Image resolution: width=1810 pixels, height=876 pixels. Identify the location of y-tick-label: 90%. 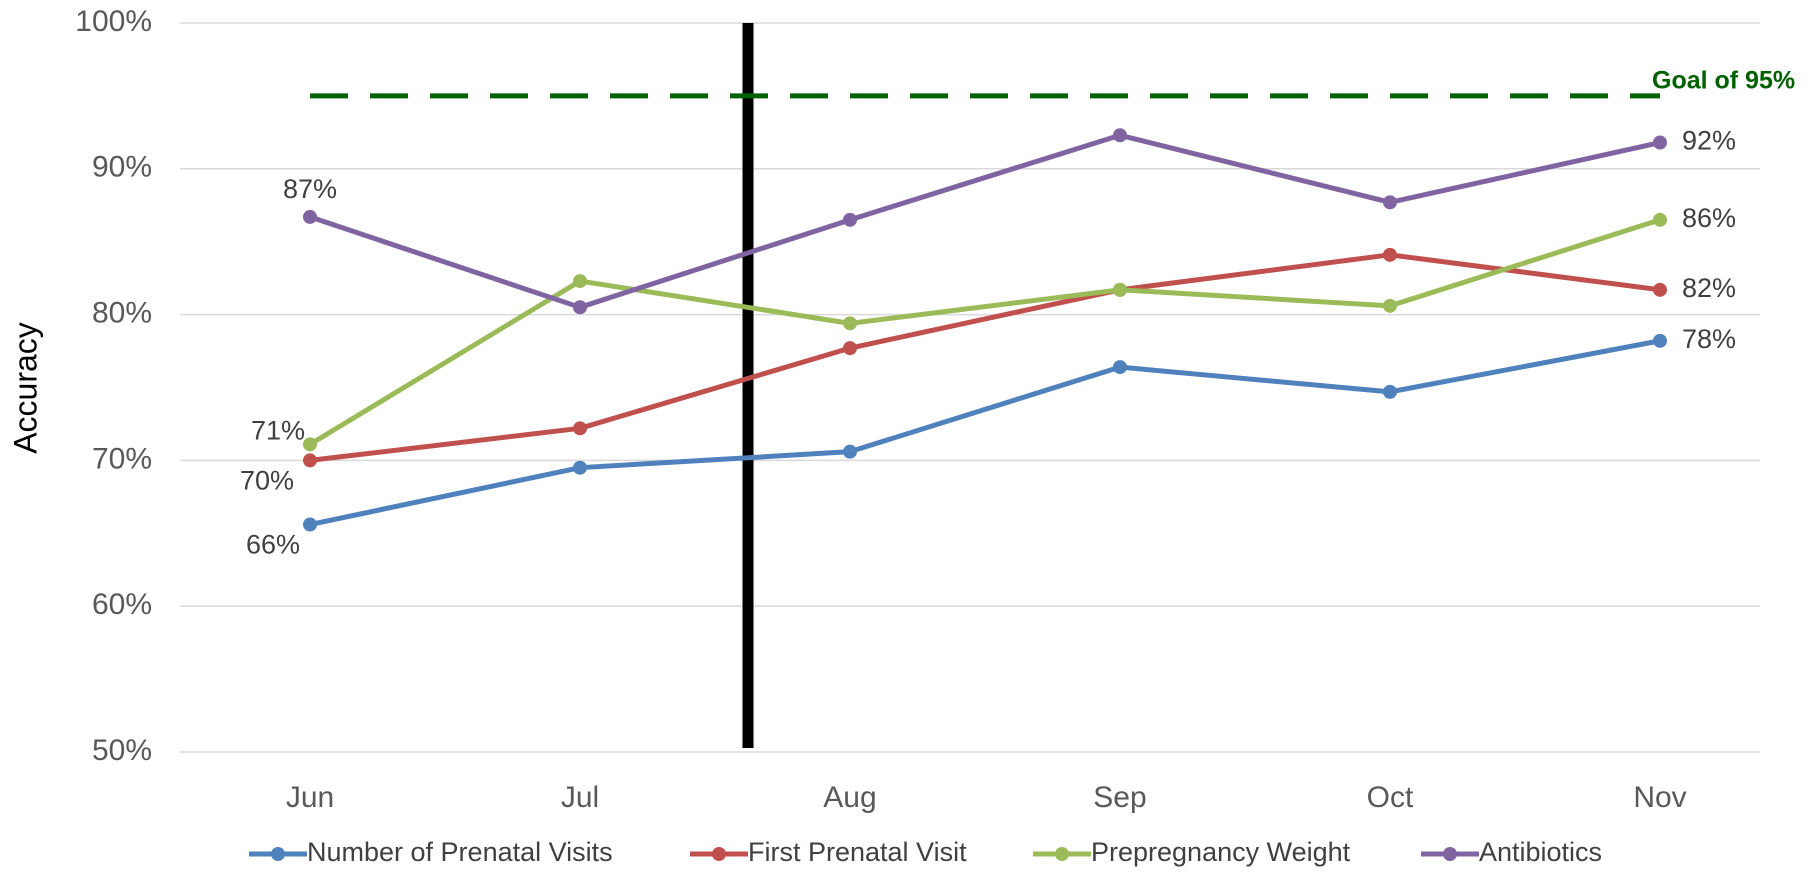
(122, 167).